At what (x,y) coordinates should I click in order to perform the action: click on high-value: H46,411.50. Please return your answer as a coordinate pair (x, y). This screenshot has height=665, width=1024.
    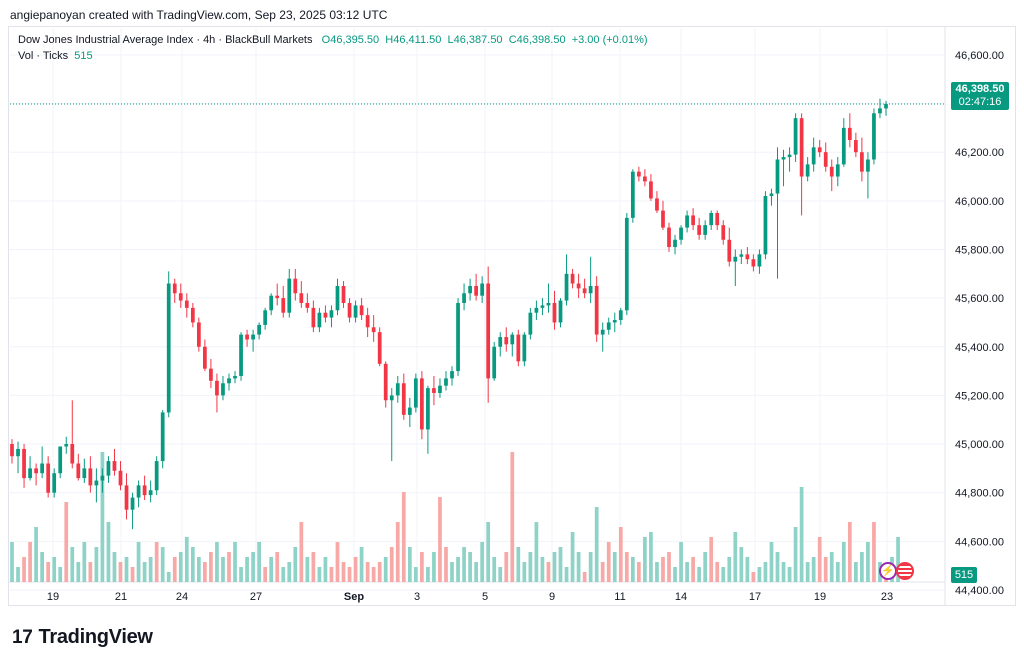
    Looking at the image, I should click on (413, 40).